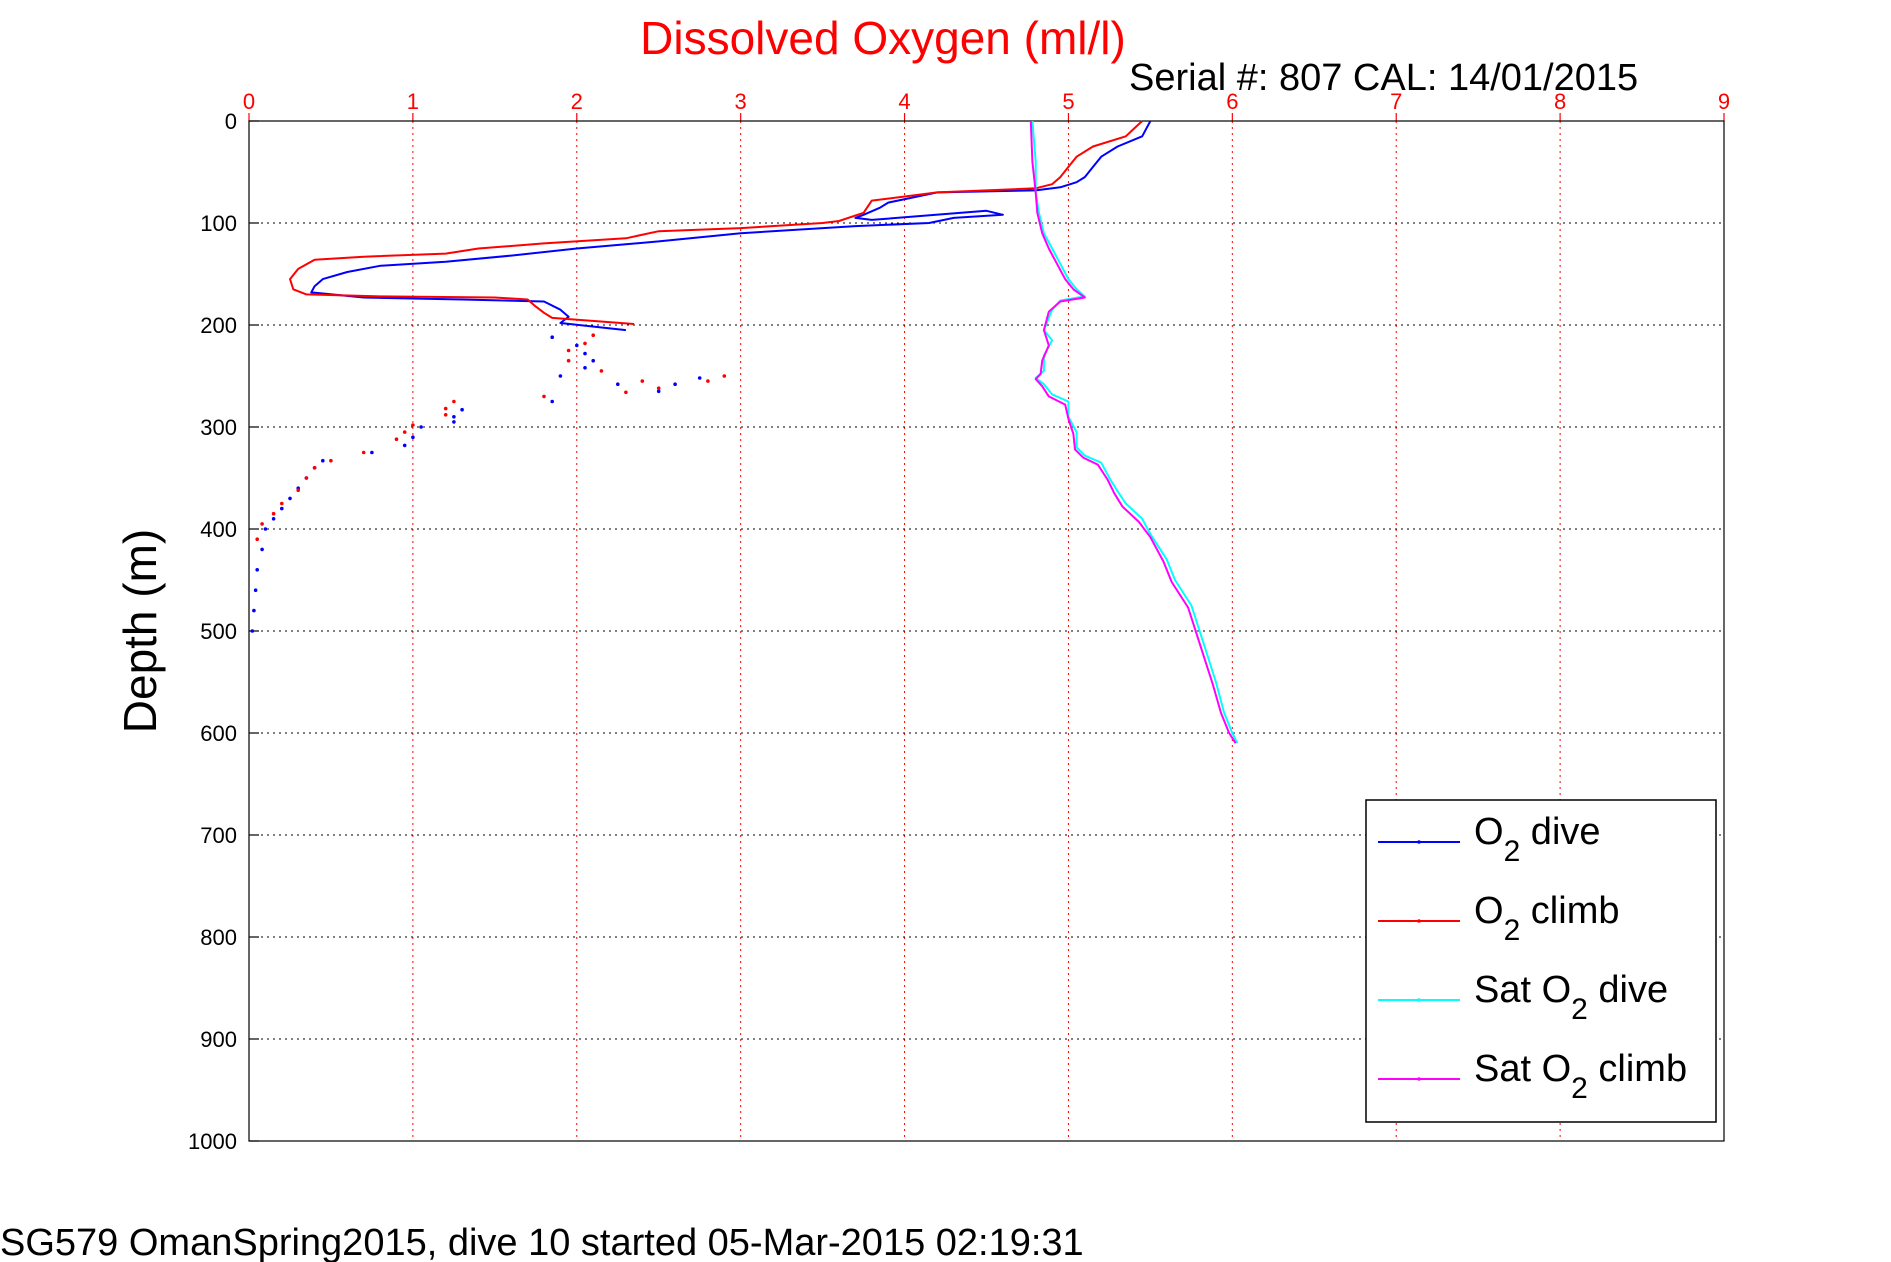 The image size is (1891, 1262). I want to click on y-axis-label: Depth (m), so click(140, 631).